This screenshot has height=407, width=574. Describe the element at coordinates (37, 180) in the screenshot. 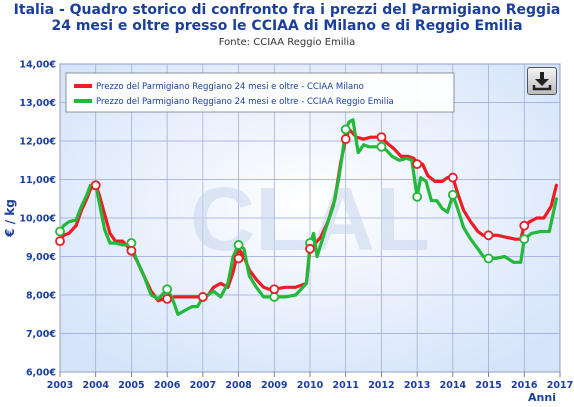

I see `y-tick-label: 11,00€` at that location.